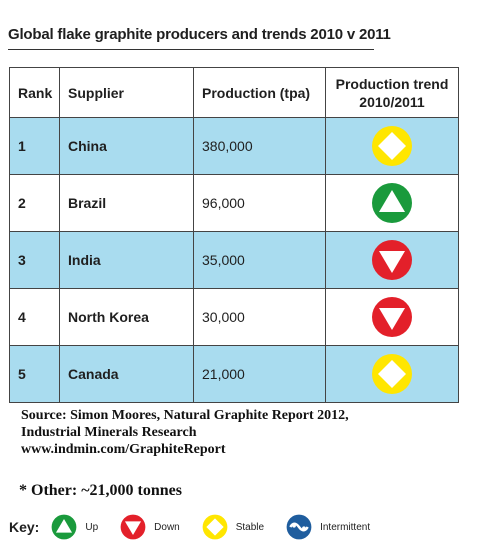 The width and height of the screenshot is (491, 559). I want to click on intermittent-icon, so click(299, 527).